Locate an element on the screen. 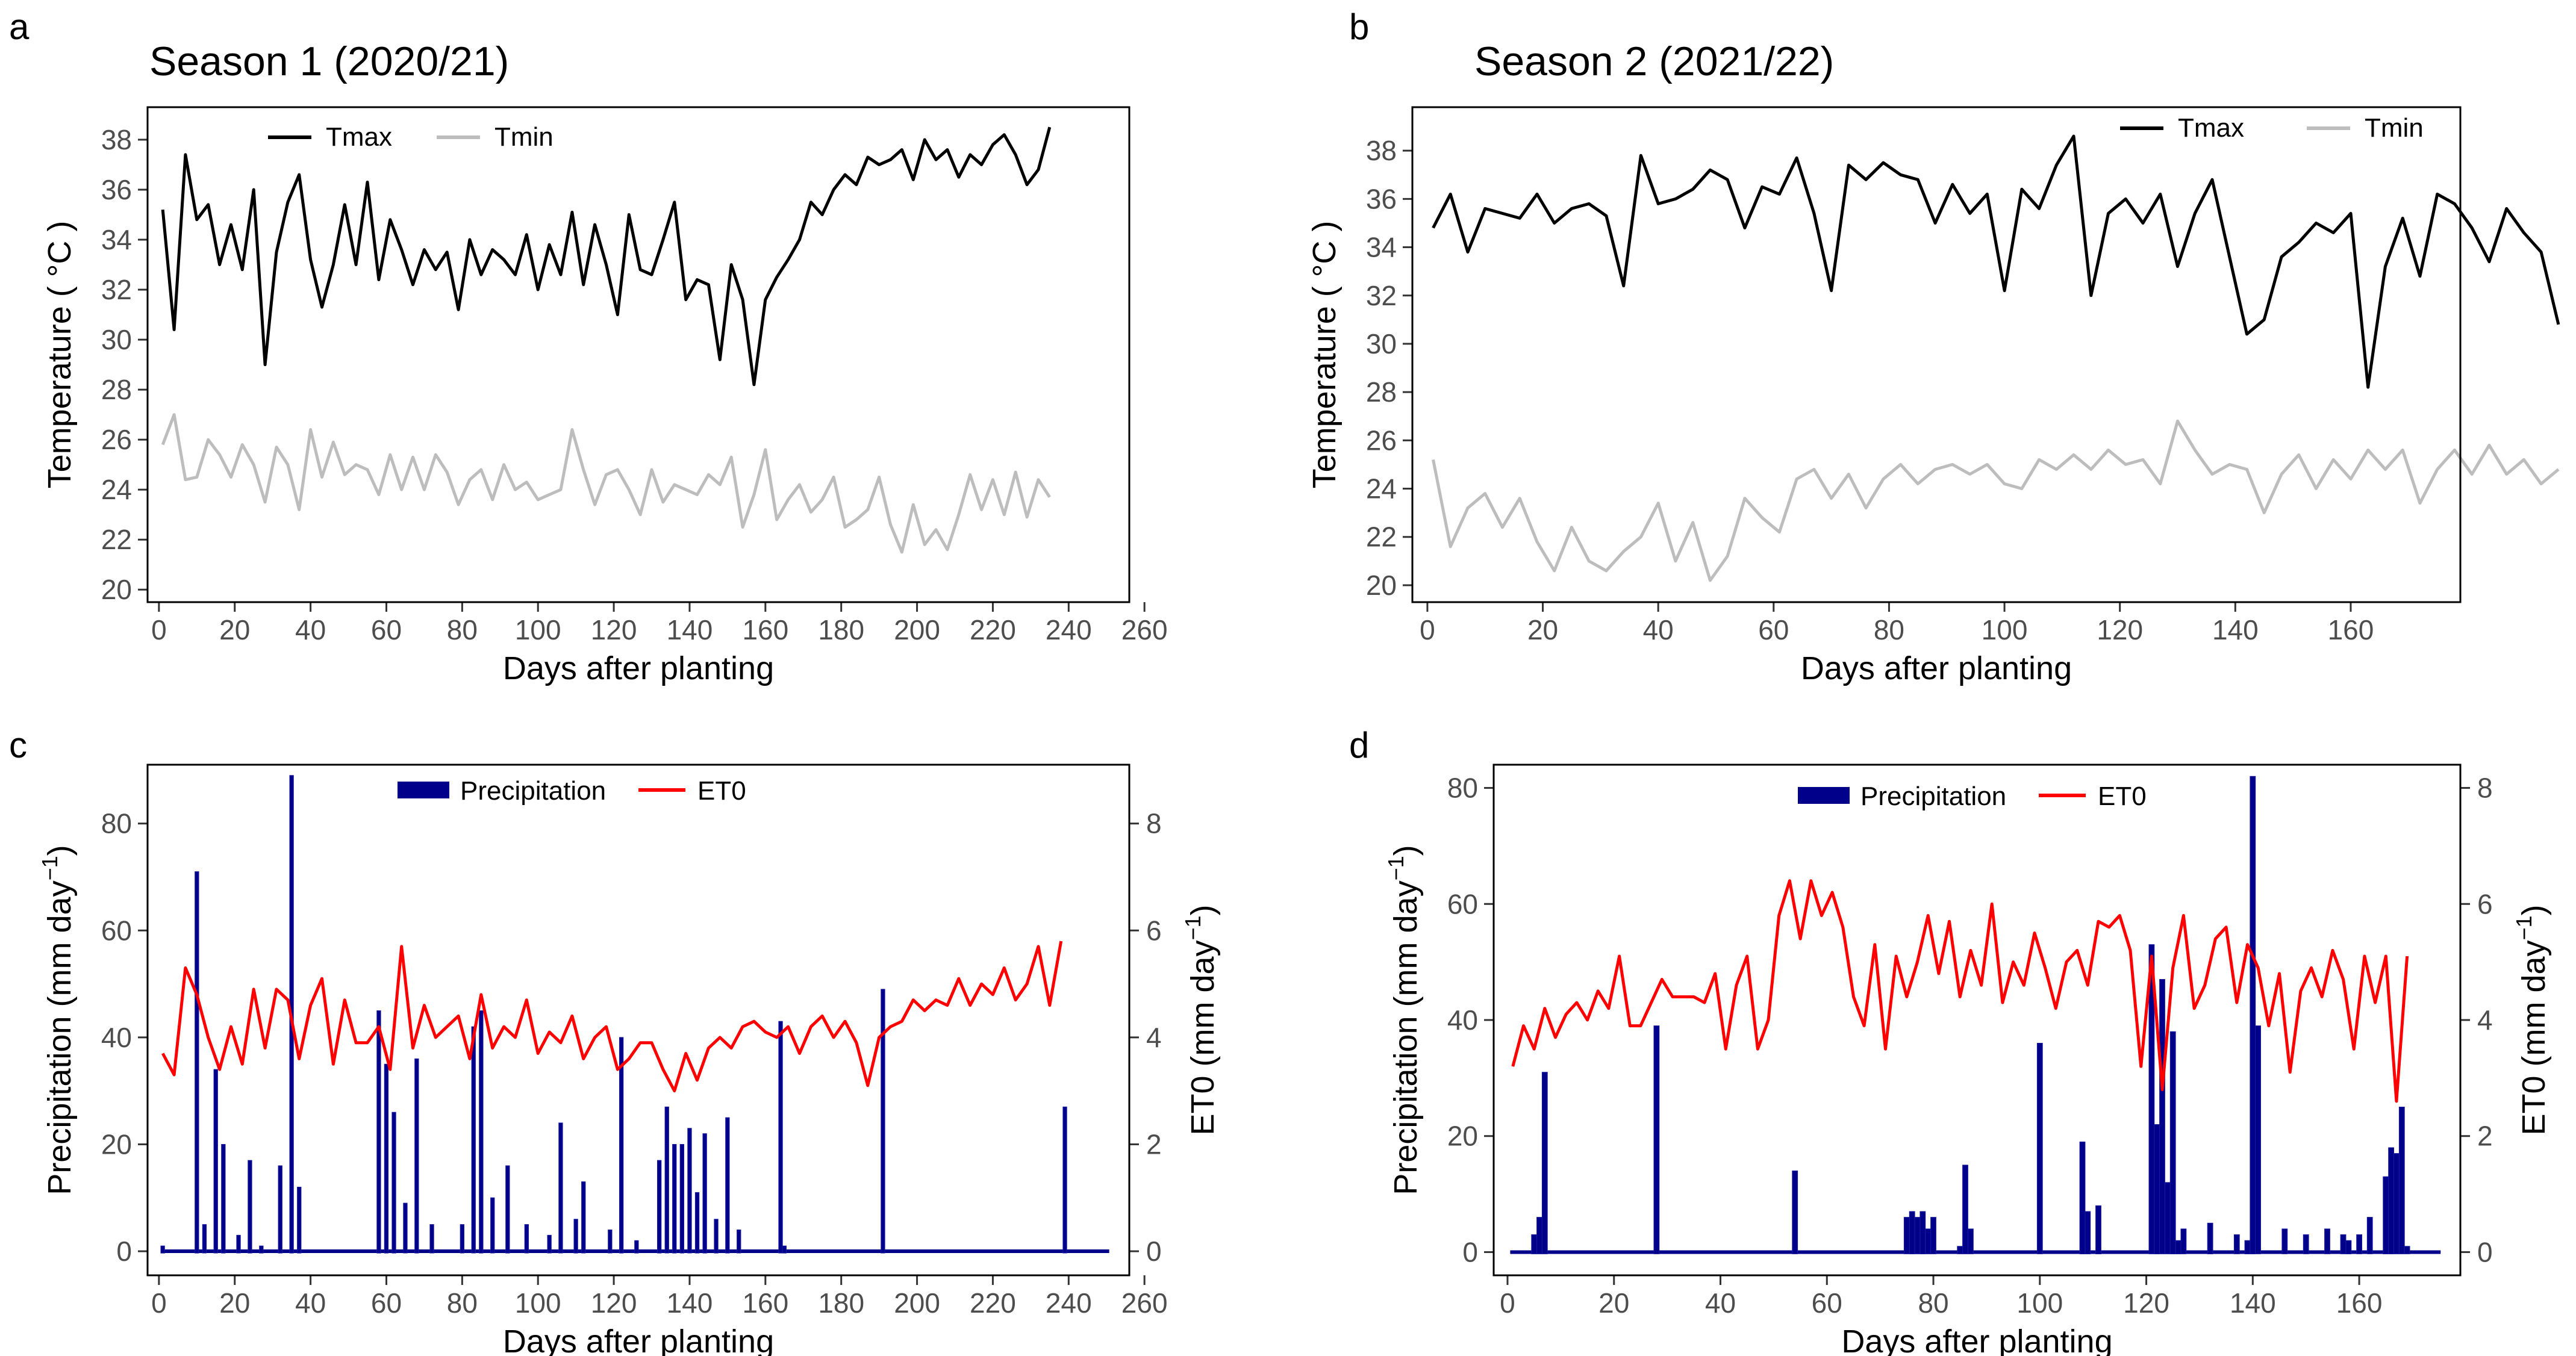 Image resolution: width=2576 pixels, height=1356 pixels. x-tick-label: 160 is located at coordinates (765, 1303).